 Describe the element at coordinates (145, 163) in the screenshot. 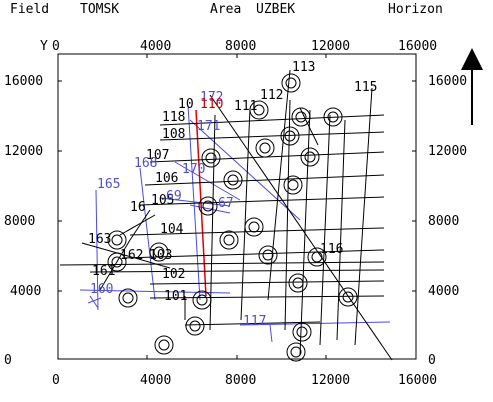

I see `label-168: 168` at that location.